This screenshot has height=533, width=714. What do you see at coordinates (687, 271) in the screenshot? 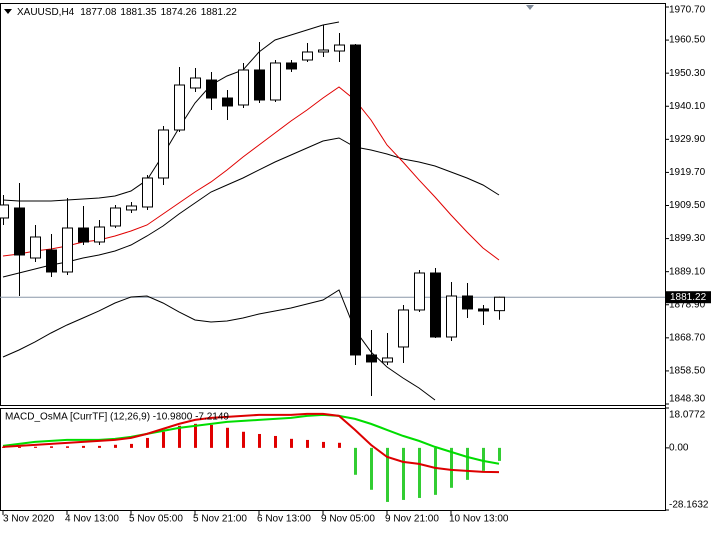
I see `y-tick-label: 1889.10` at bounding box center [687, 271].